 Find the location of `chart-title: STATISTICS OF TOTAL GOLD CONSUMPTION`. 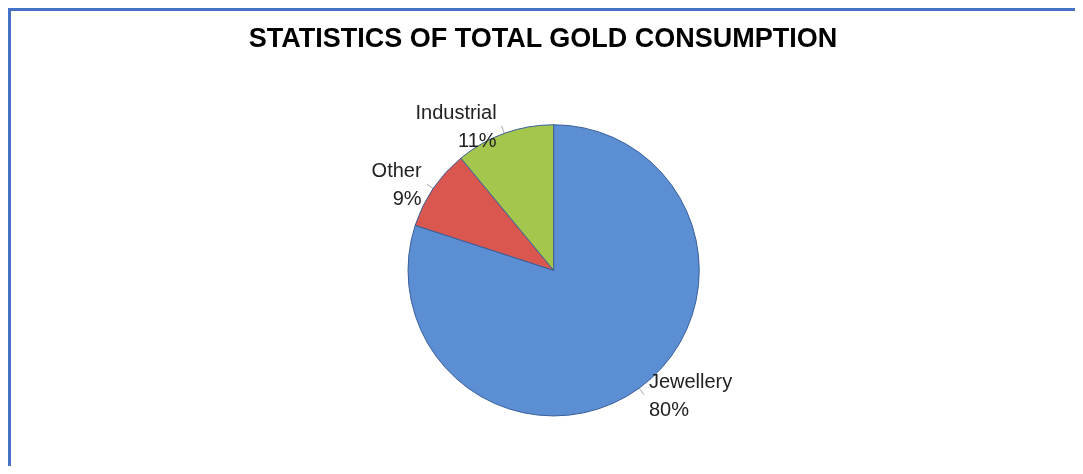

chart-title: STATISTICS OF TOTAL GOLD CONSUMPTION is located at coordinates (543, 37).